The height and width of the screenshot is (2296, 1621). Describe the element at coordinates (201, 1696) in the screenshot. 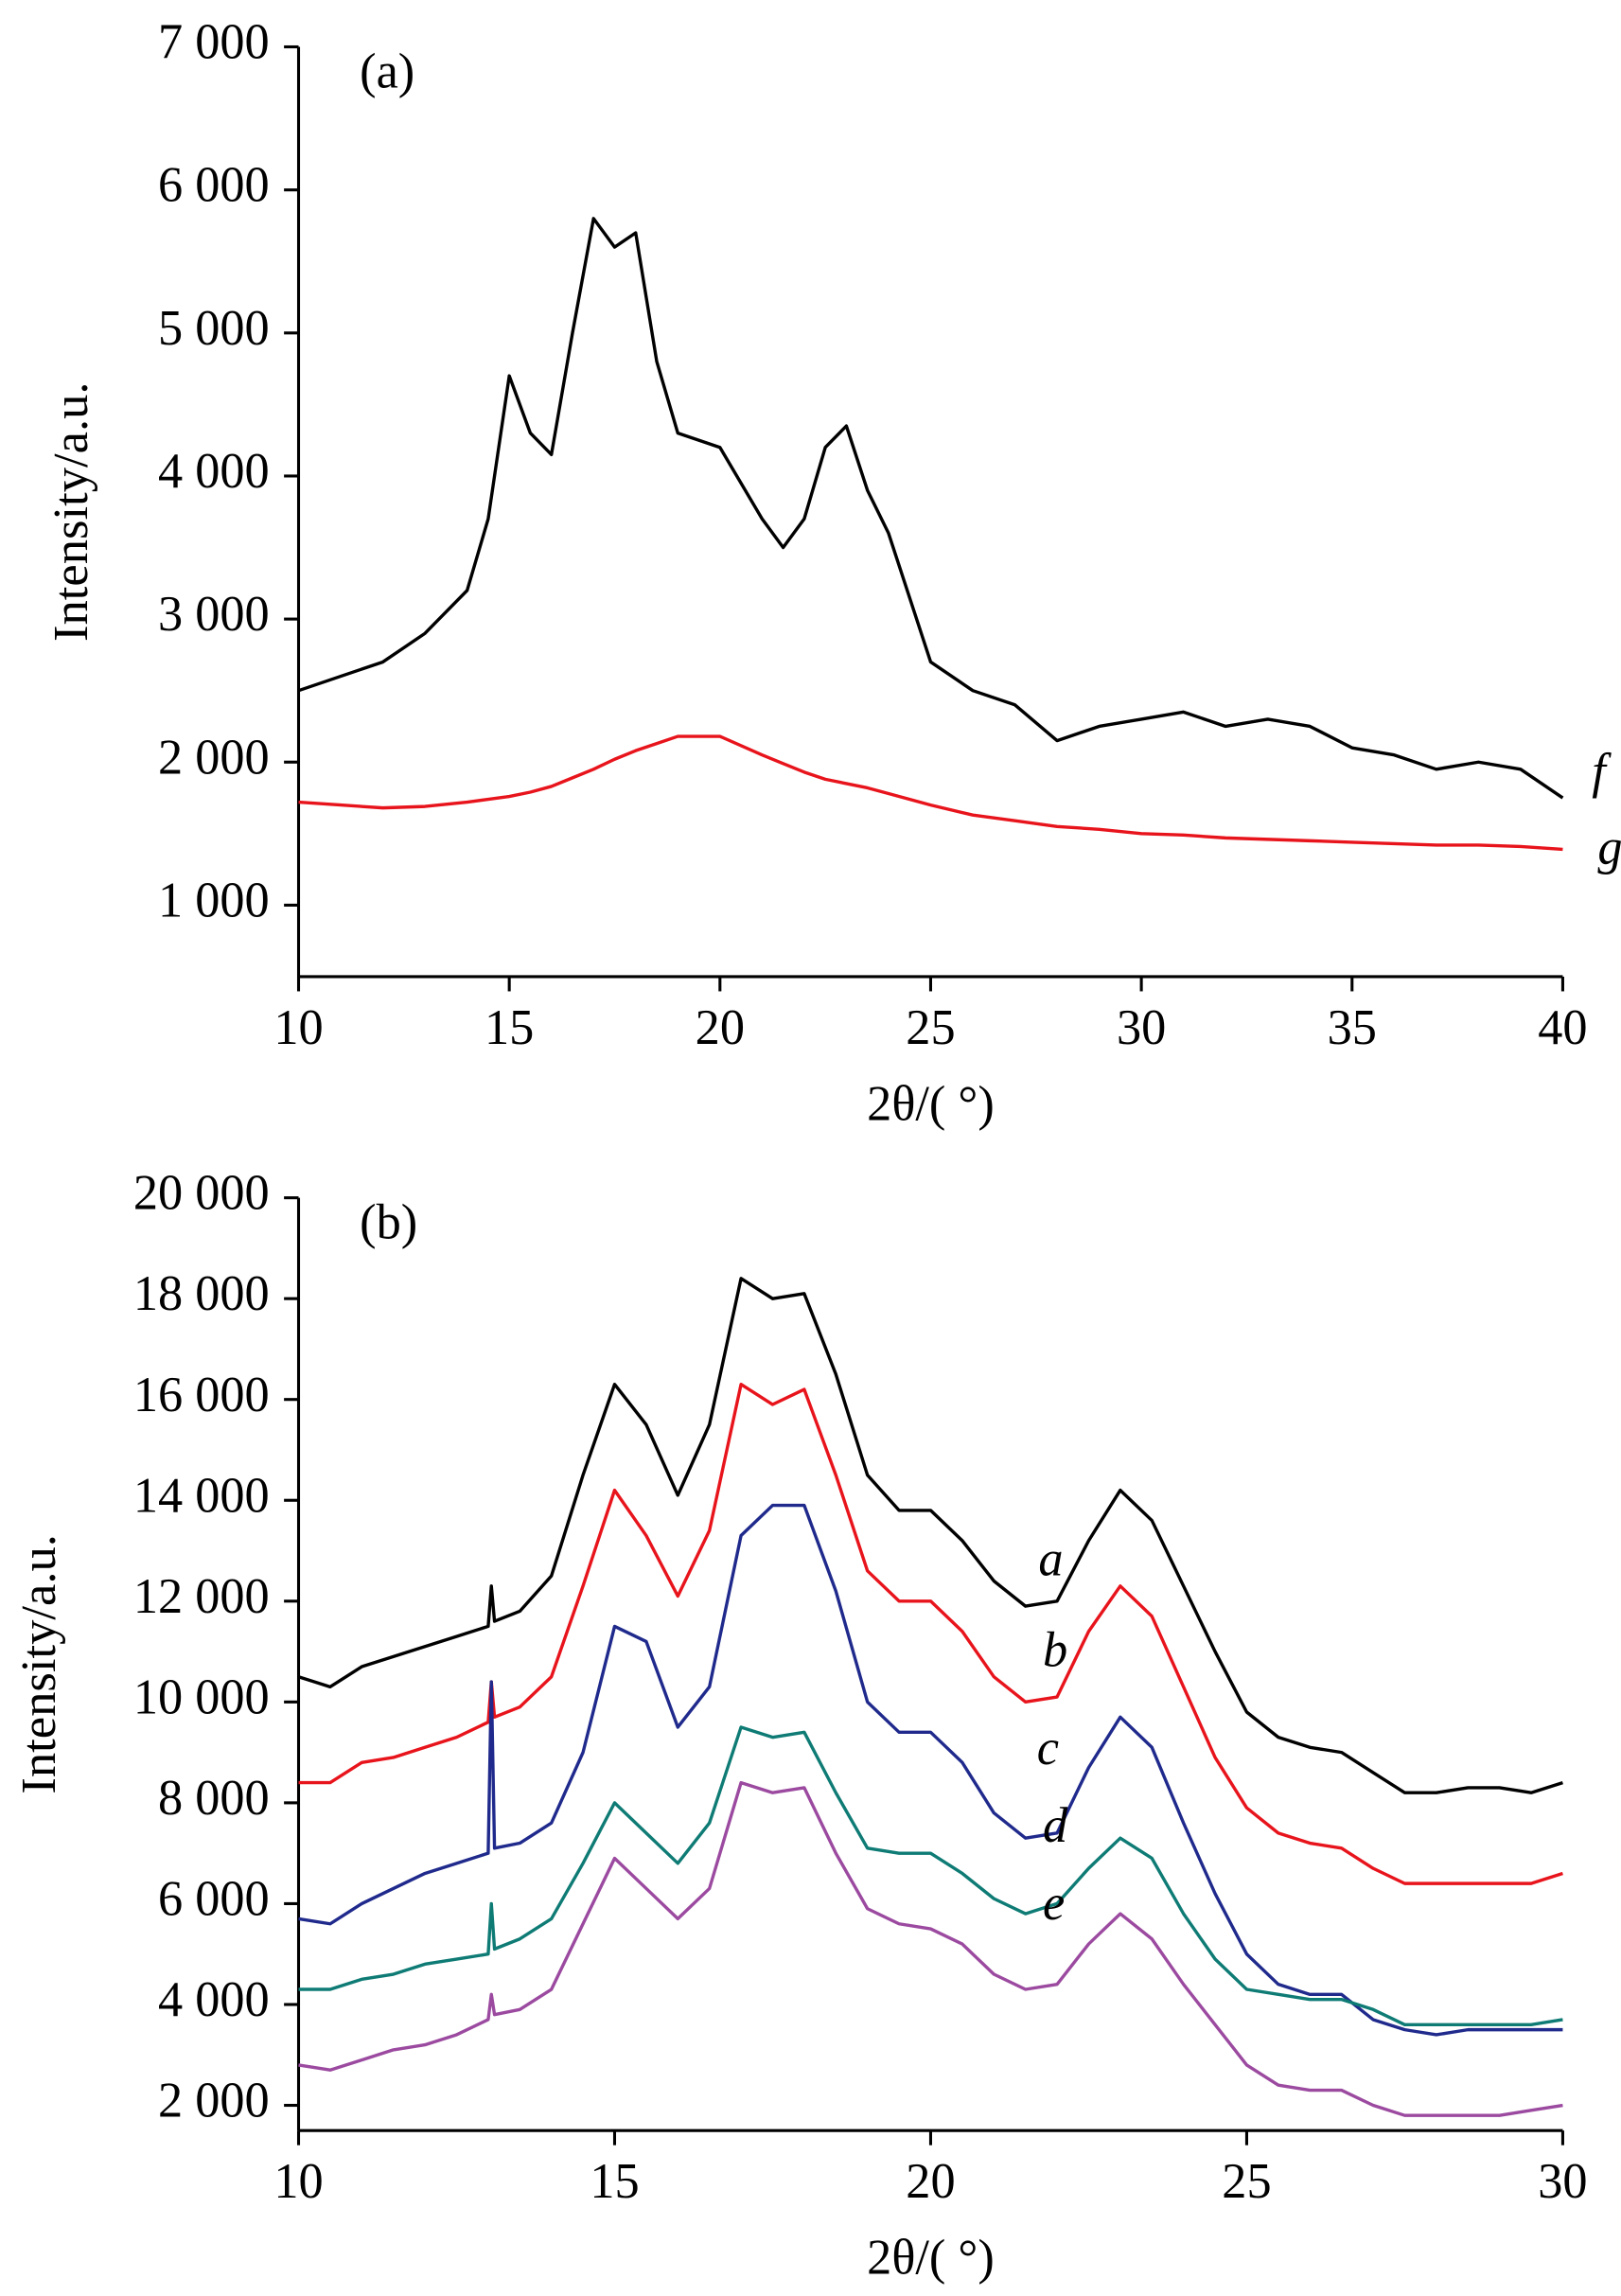

I see `y-tick-label: 10 000` at that location.